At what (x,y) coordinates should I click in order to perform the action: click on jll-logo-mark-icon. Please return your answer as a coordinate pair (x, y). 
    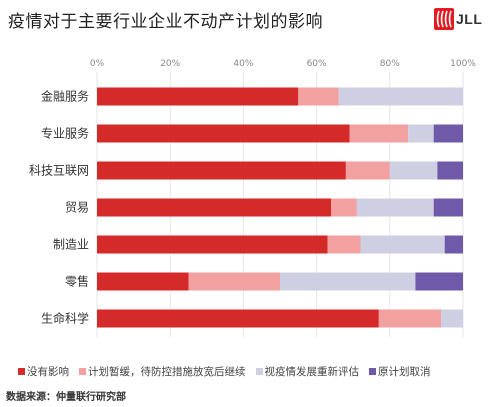
    Looking at the image, I should click on (444, 19).